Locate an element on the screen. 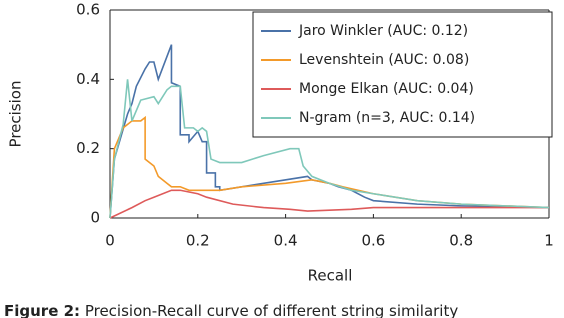 The height and width of the screenshot is (318, 564). x-axis-label: Recall is located at coordinates (330, 276).